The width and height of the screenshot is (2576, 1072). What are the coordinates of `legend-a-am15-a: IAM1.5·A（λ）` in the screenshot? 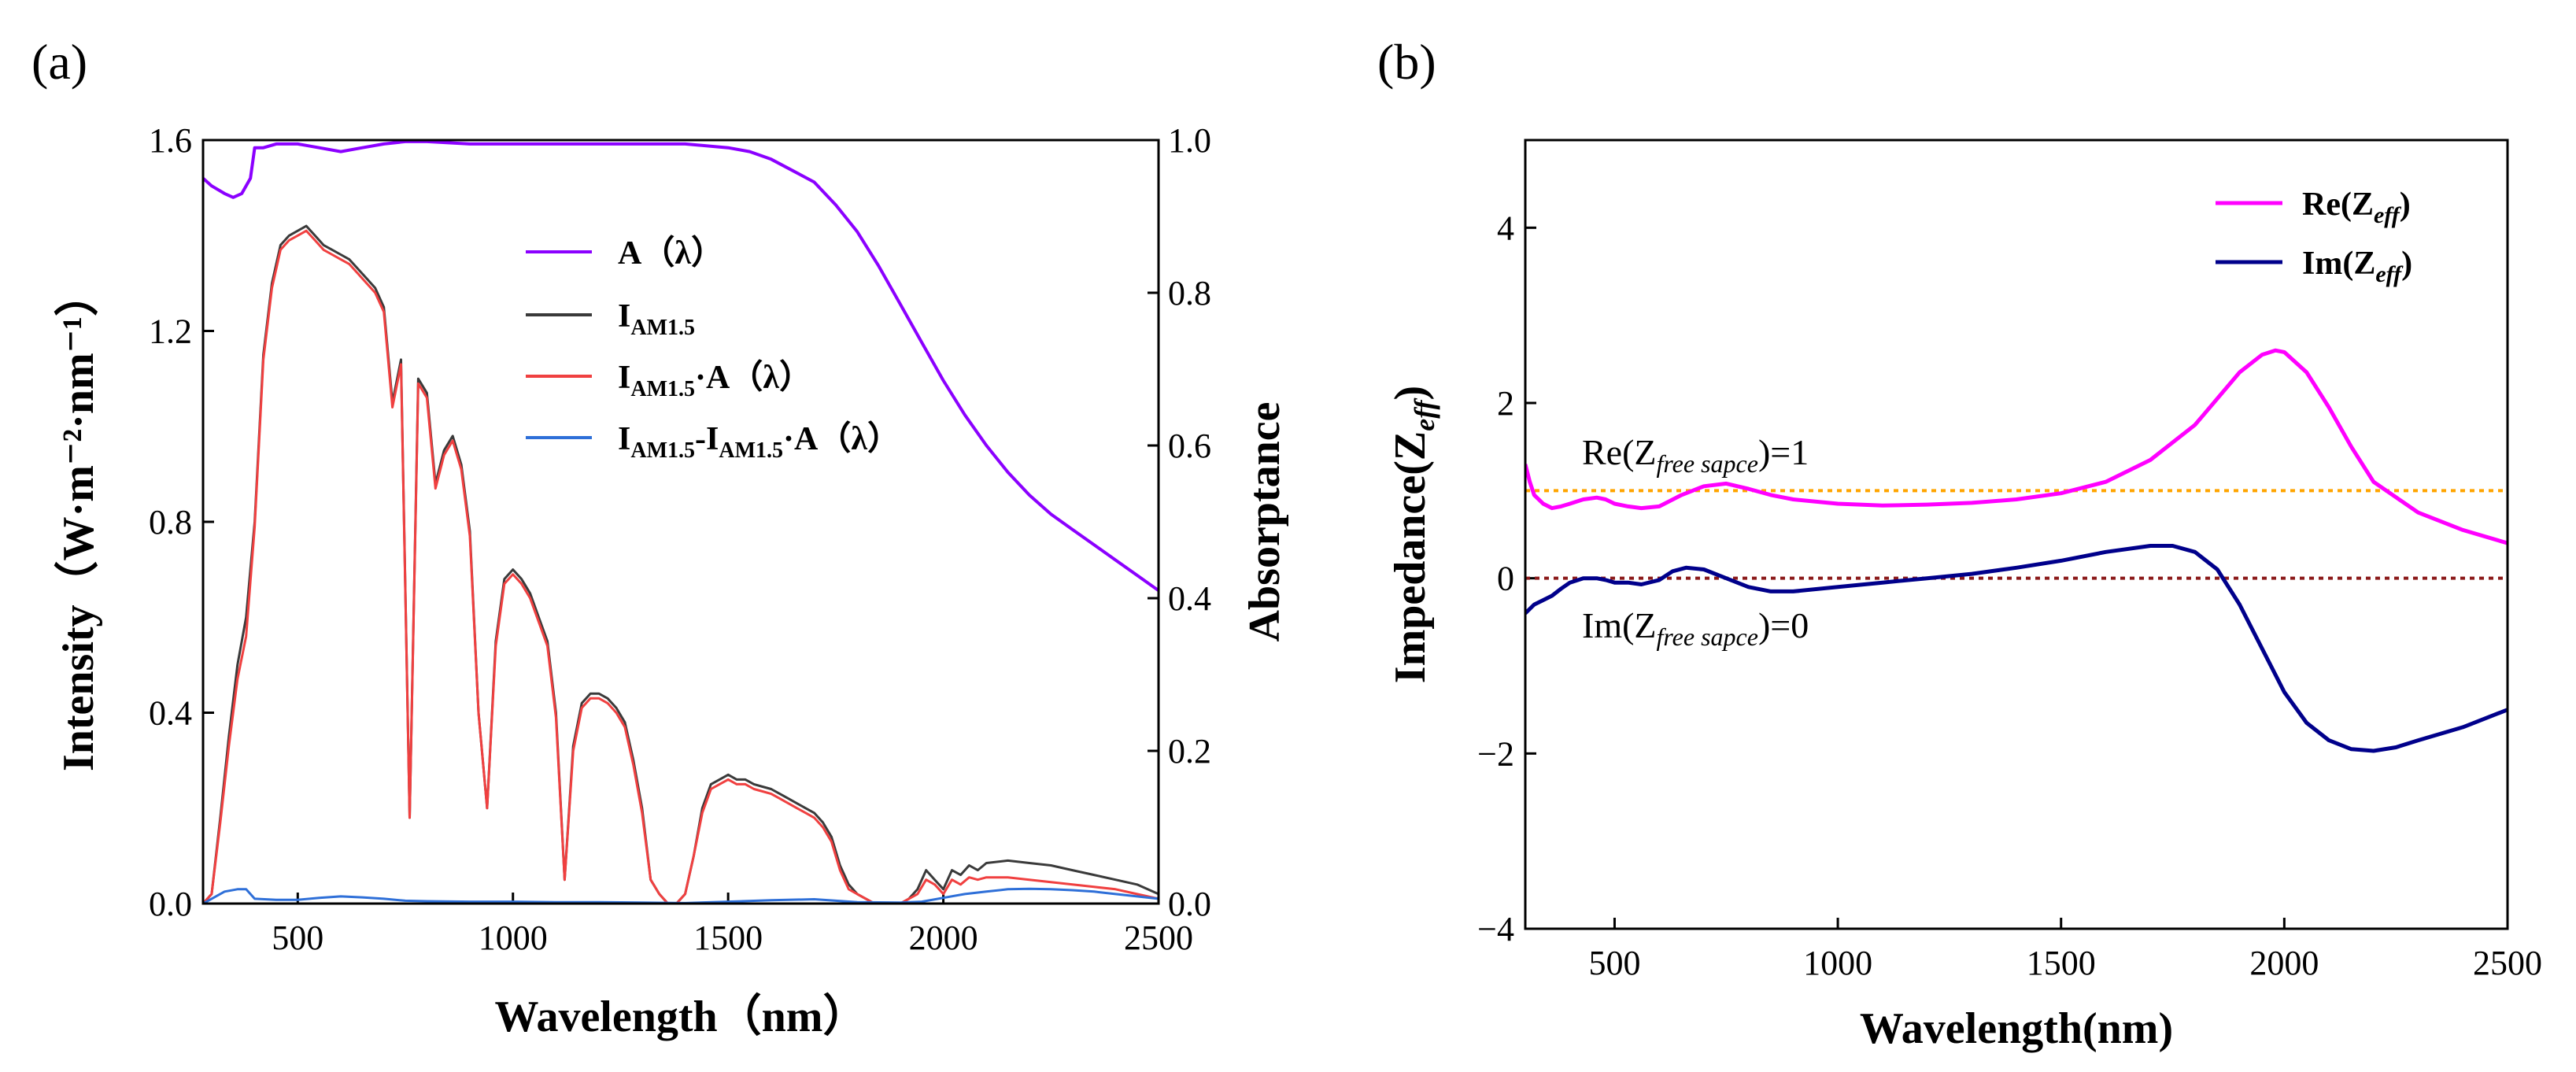 It's located at (715, 380).